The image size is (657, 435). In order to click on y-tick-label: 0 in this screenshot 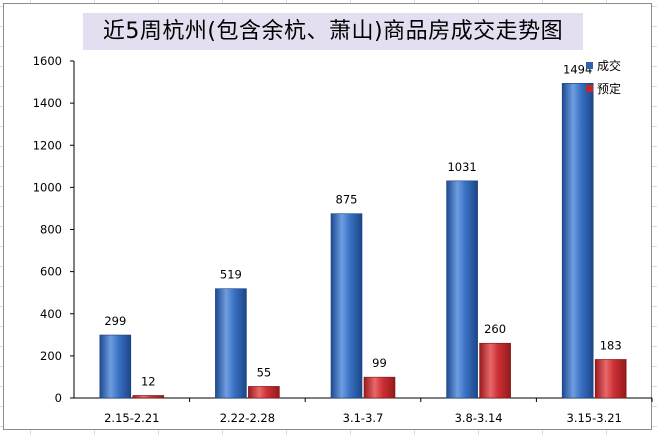, I will do `click(58, 398)`.